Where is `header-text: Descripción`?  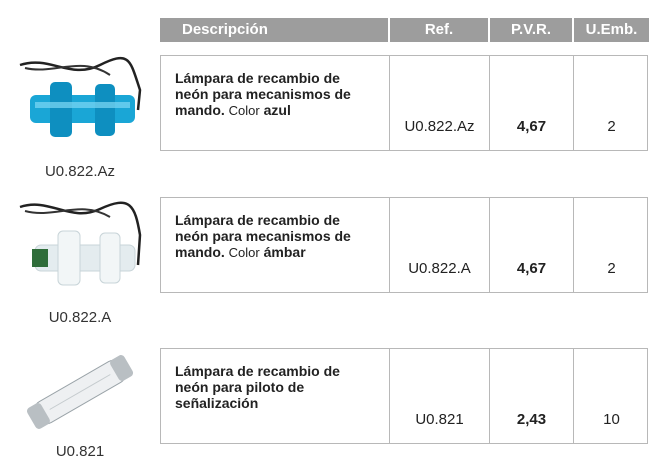 header-text: Descripción is located at coordinates (225, 29).